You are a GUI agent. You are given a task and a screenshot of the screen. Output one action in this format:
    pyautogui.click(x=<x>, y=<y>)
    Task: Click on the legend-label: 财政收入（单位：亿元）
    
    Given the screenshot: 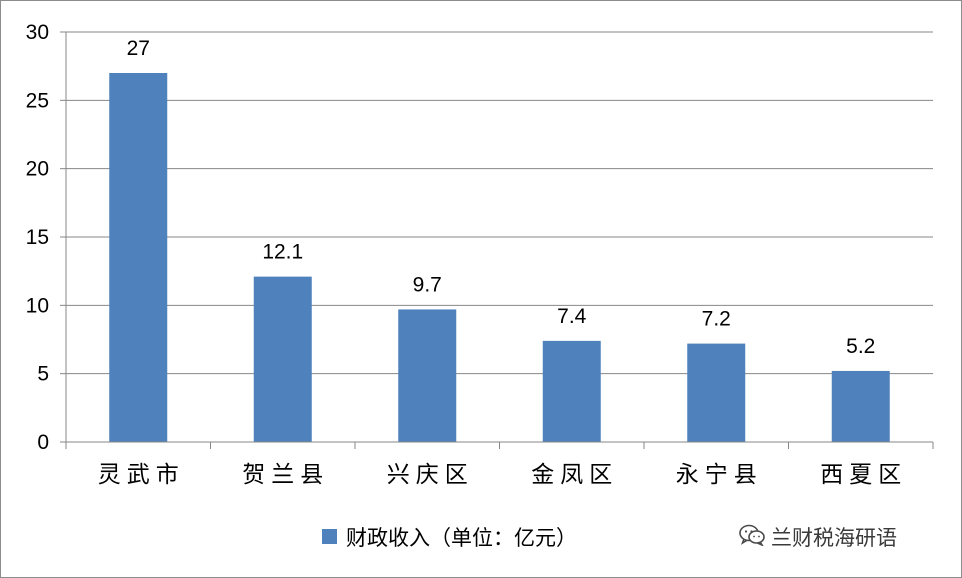 What is the action you would take?
    pyautogui.click(x=461, y=538)
    